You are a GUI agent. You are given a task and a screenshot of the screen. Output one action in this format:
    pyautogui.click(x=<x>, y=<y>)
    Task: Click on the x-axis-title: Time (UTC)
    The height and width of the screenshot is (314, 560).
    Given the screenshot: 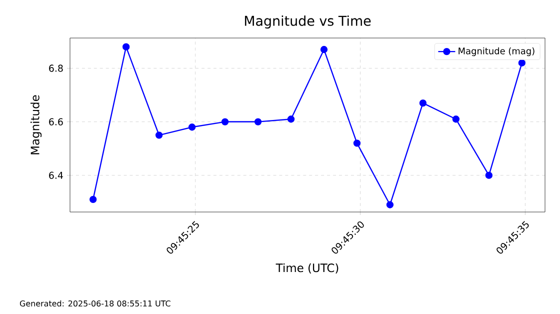 What is the action you would take?
    pyautogui.click(x=307, y=268)
    